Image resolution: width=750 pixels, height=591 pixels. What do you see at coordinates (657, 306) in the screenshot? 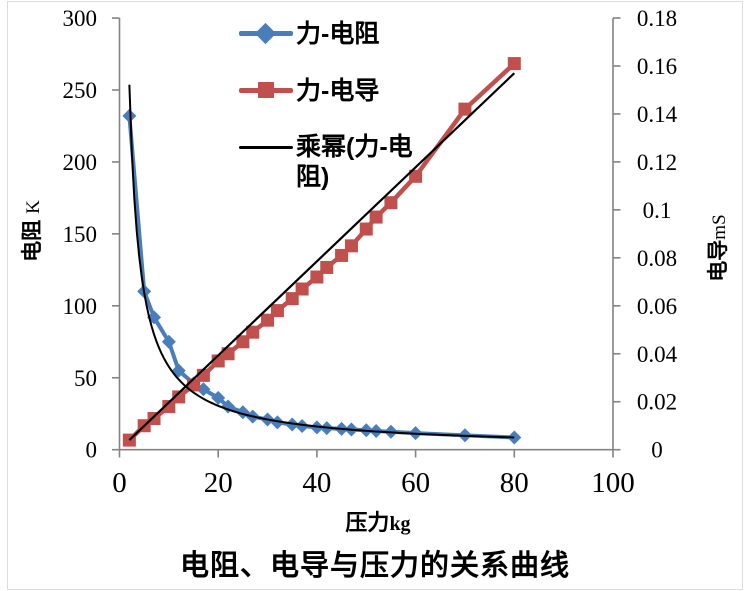
I see `y-right-tick-label: 0.06` at bounding box center [657, 306].